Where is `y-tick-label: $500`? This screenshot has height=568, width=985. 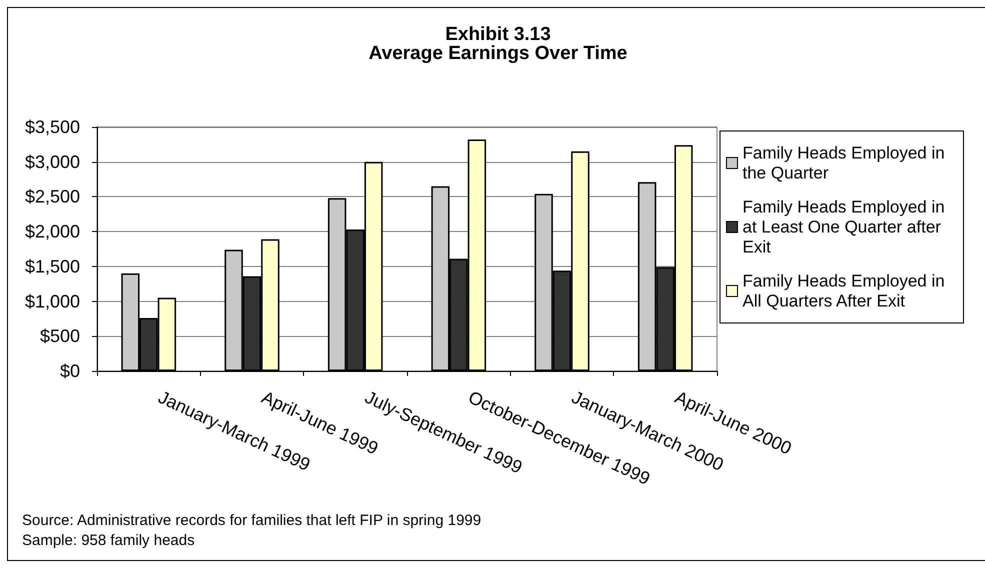
y-tick-label: $500 is located at coordinates (60, 336).